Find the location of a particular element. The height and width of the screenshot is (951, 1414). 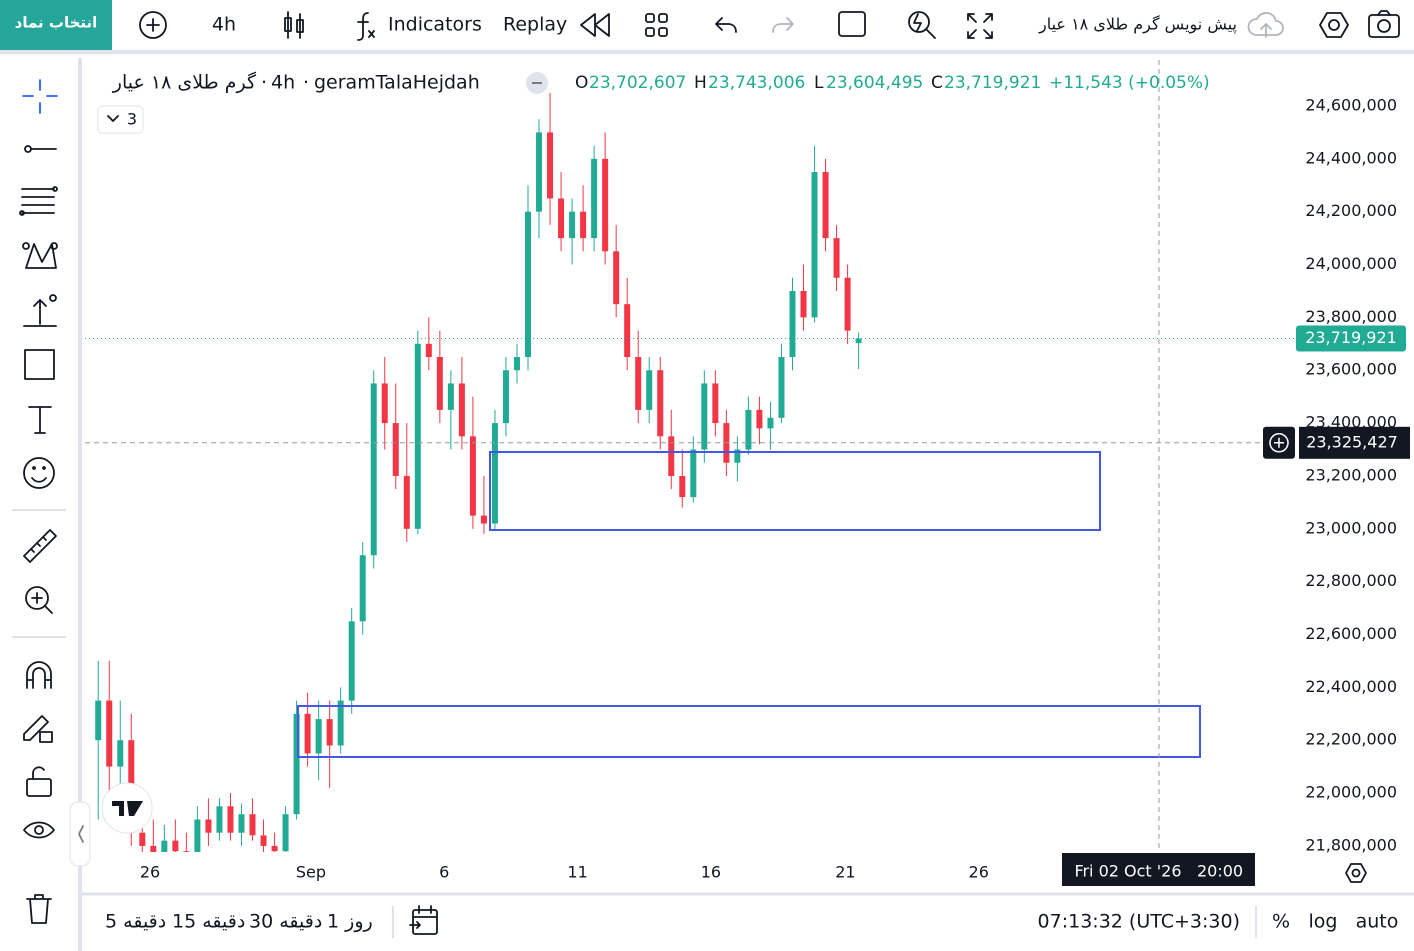

ohlc-change: +11,543 (+0.05%) is located at coordinates (1129, 83).